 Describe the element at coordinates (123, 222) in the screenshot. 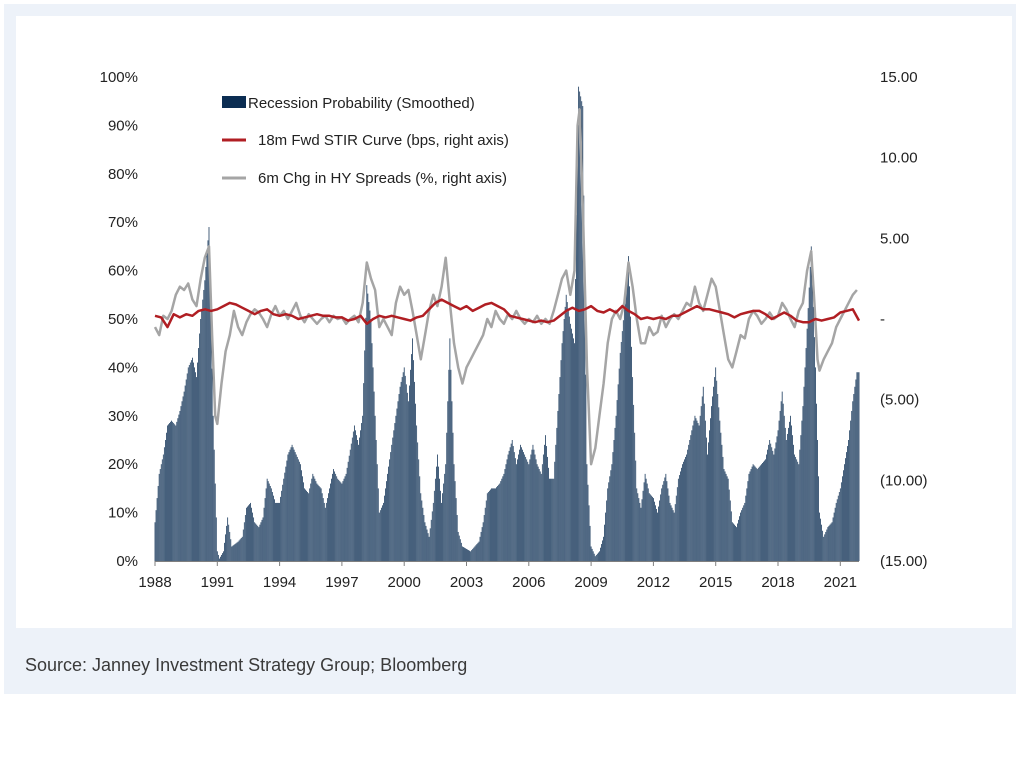

I see `left-axis-tick-label: 70%` at that location.